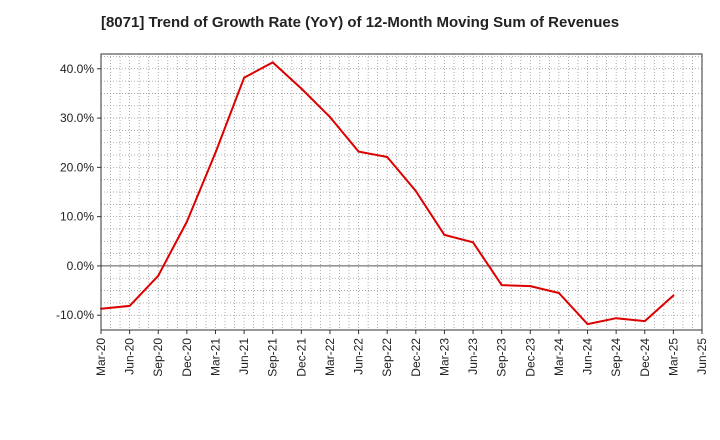 This screenshot has height=440, width=720. What do you see at coordinates (78, 192) in the screenshot?
I see `y-axis-tick-labels: -10.0% 0.0% 10.0% 20.0% 30.0% 40.0%` at bounding box center [78, 192].